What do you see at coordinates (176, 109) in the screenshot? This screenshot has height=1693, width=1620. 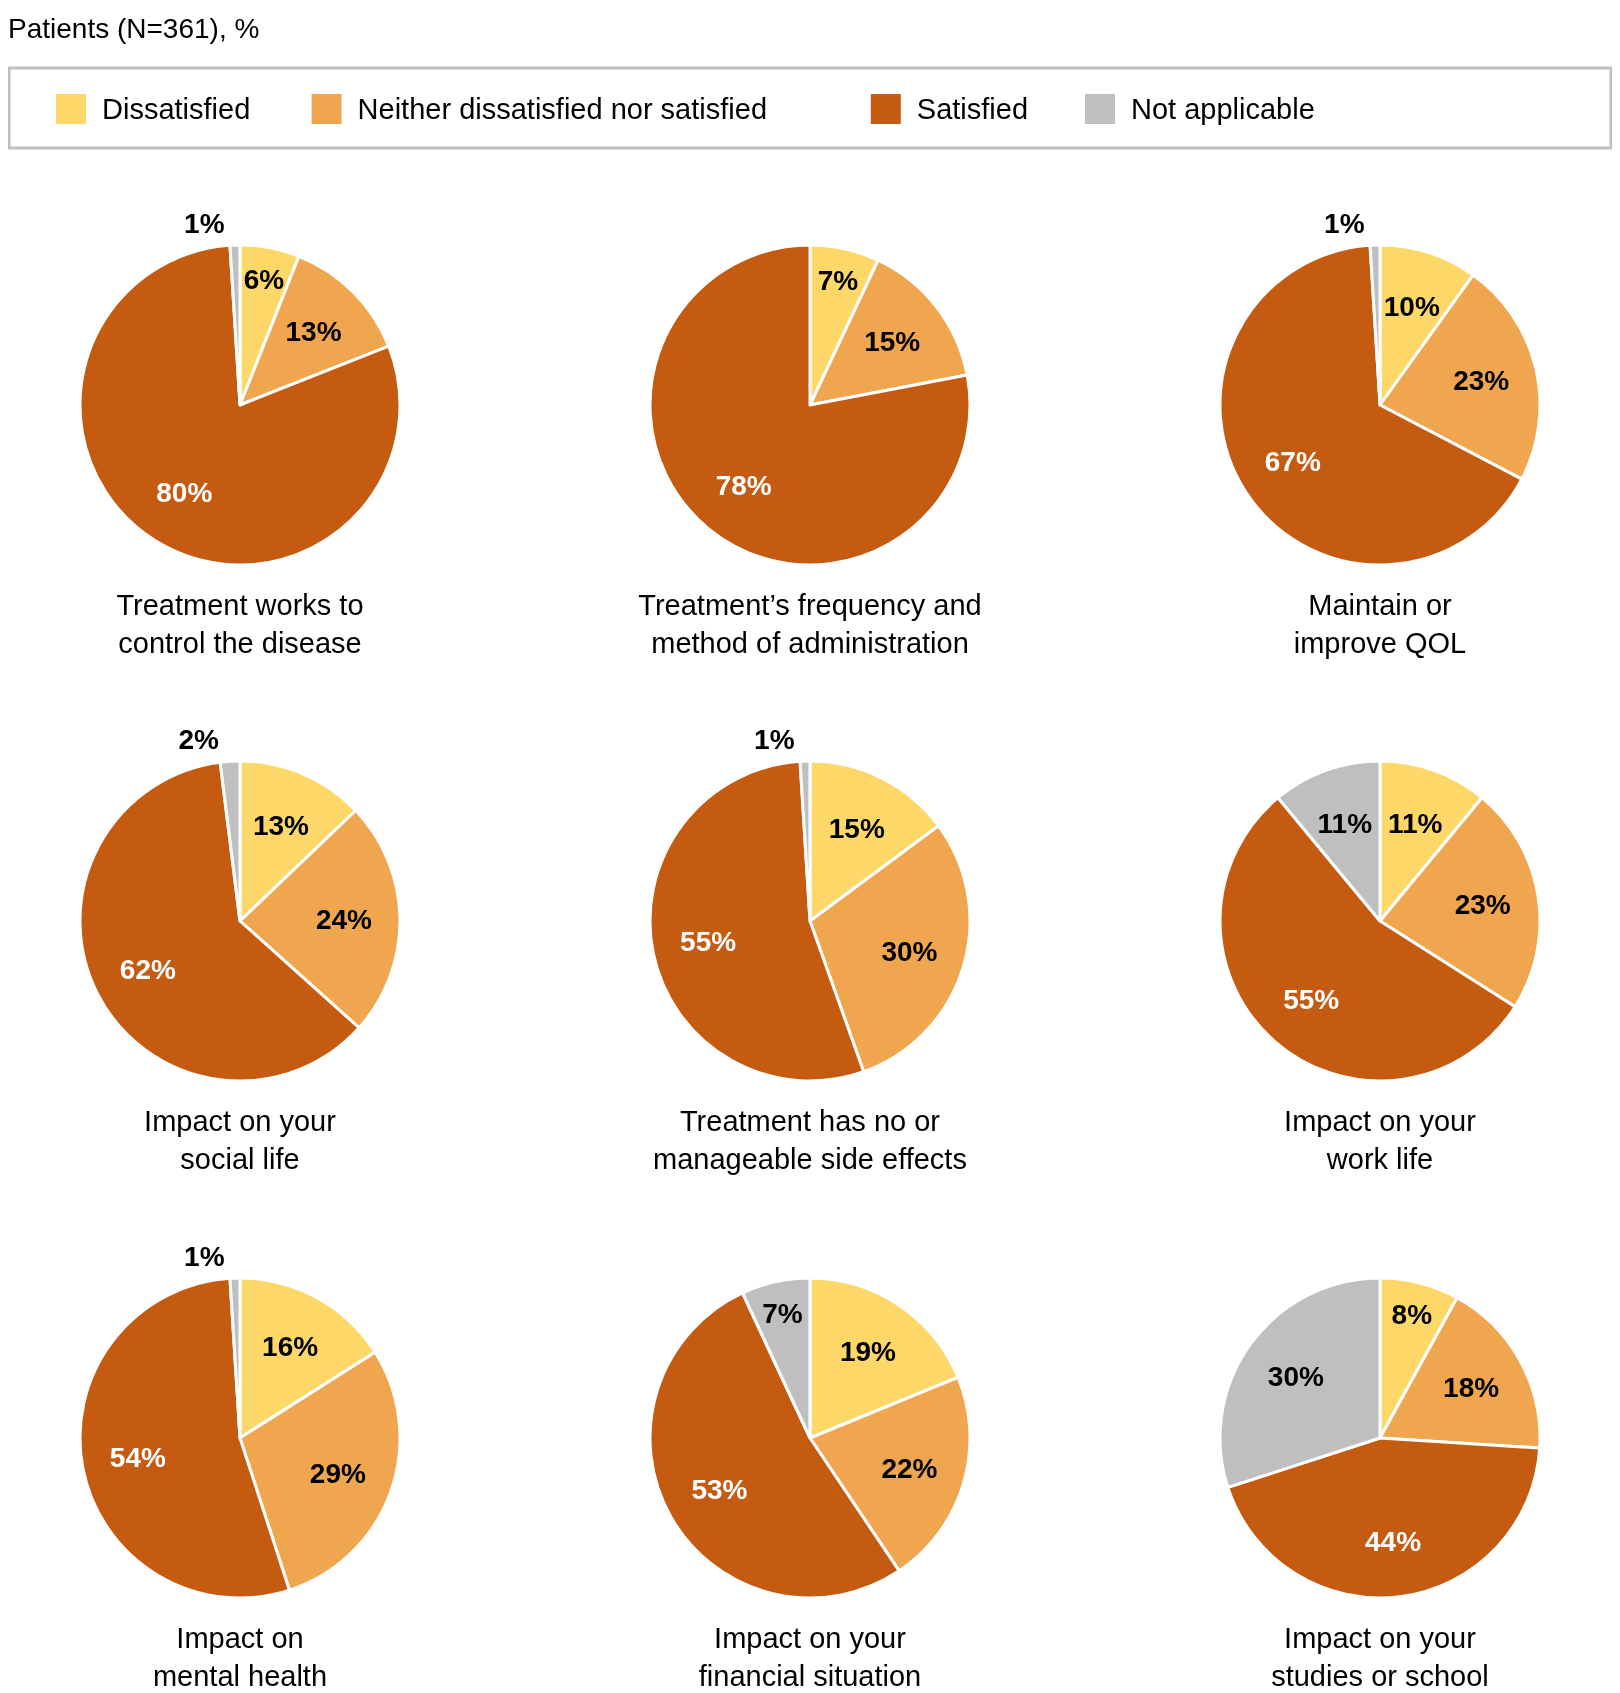 I see `legend-label: Dissatisfied` at bounding box center [176, 109].